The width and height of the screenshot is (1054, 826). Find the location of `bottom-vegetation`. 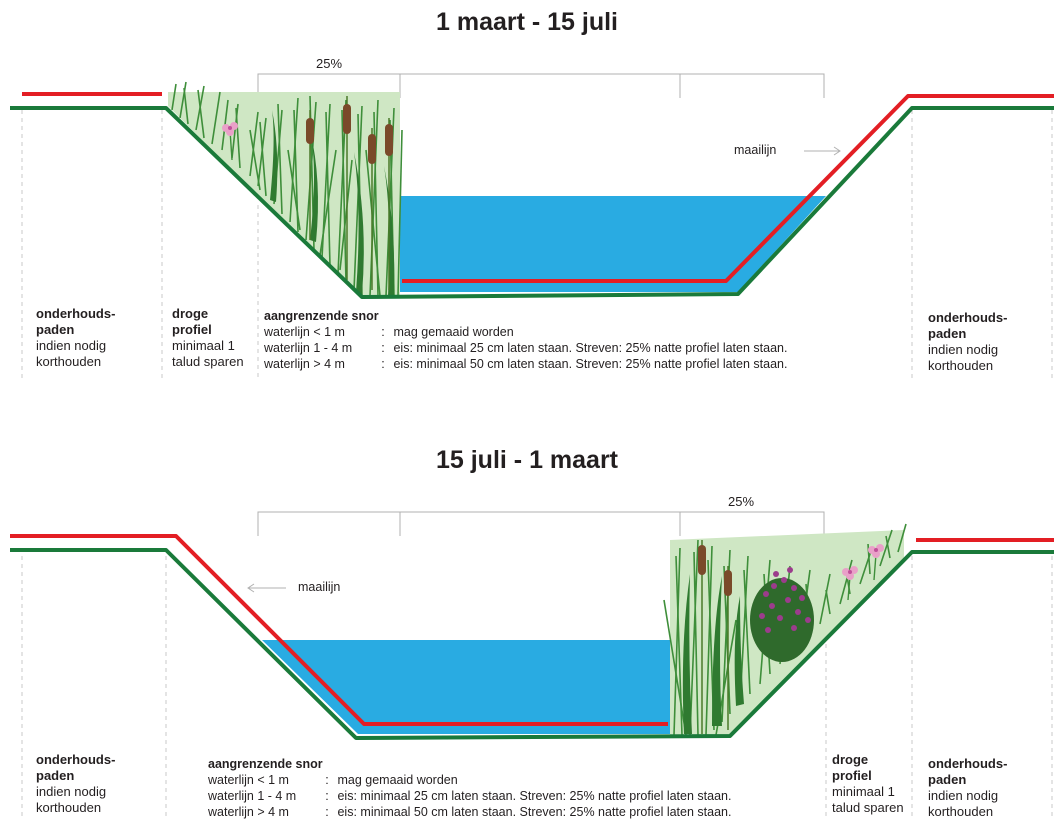

bottom-vegetation is located at coordinates (785, 629).